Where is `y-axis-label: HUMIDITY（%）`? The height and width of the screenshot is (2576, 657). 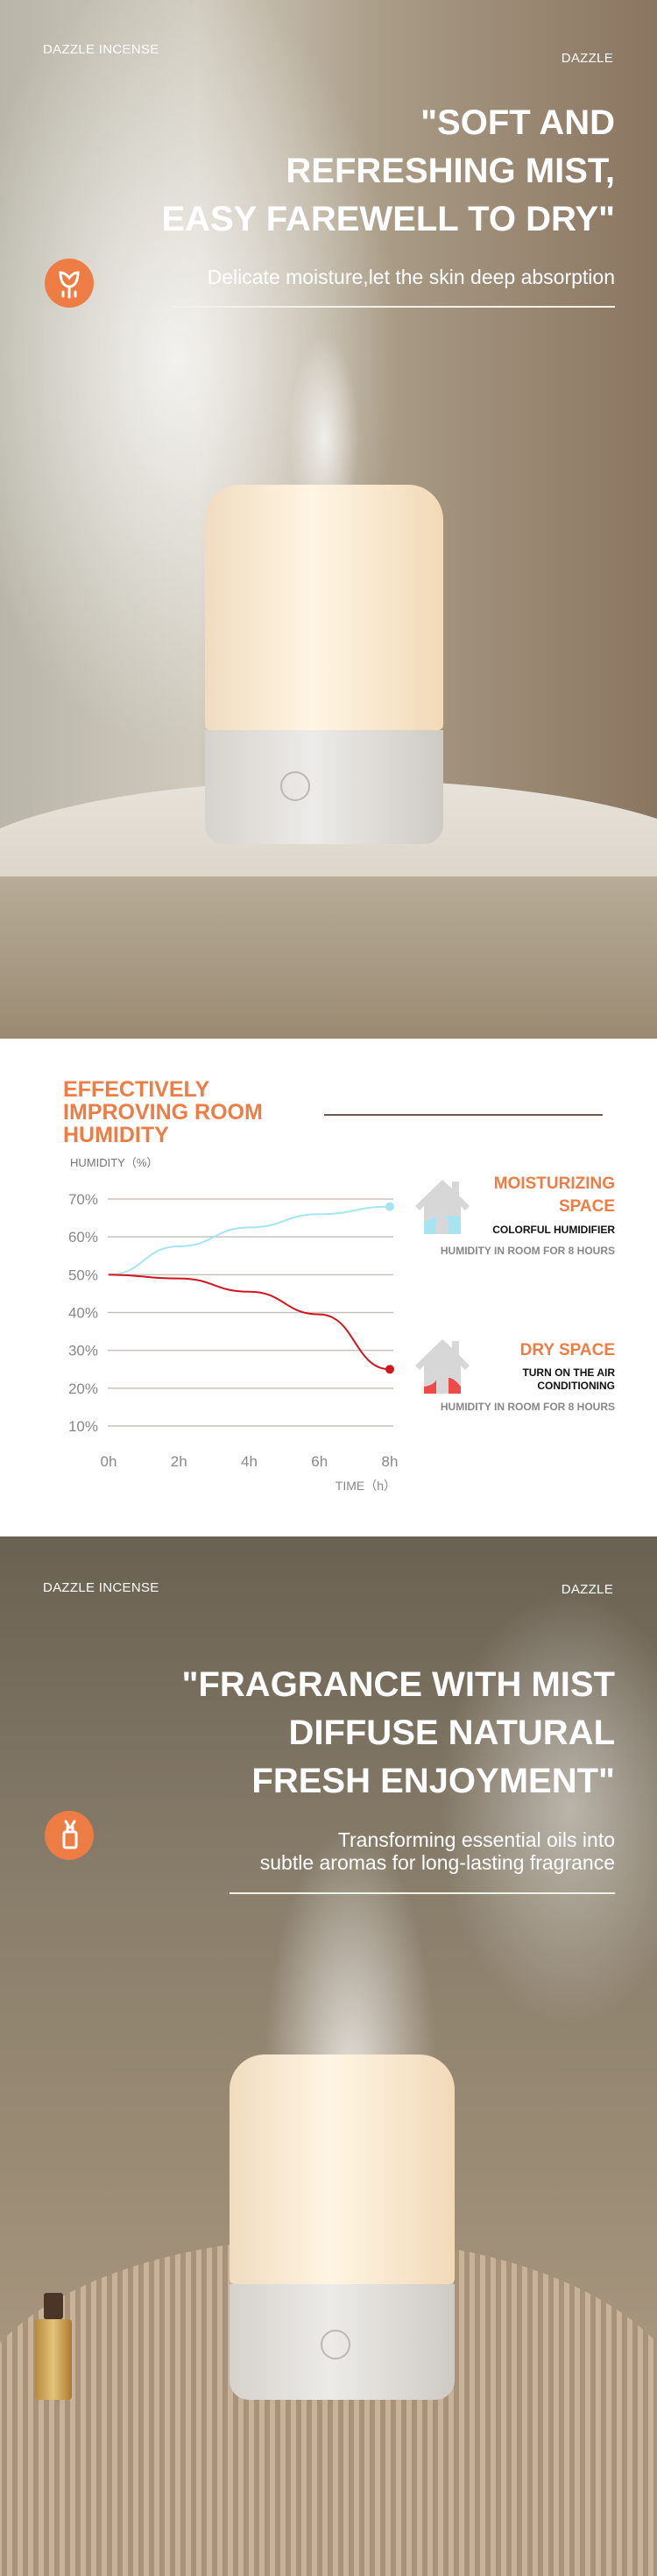 y-axis-label: HUMIDITY（%） is located at coordinates (115, 1162).